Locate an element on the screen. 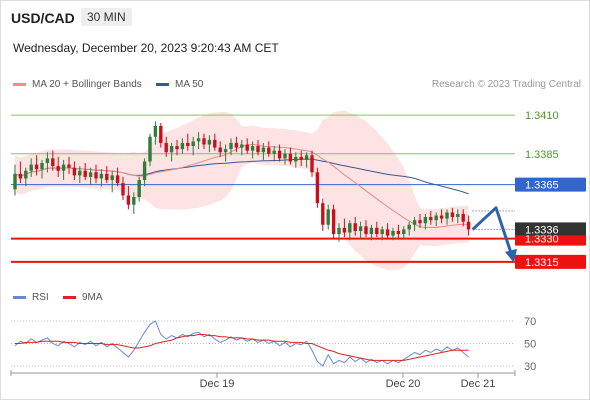 The height and width of the screenshot is (400, 590). level-label-1.3330: 1.3330 is located at coordinates (542, 240).